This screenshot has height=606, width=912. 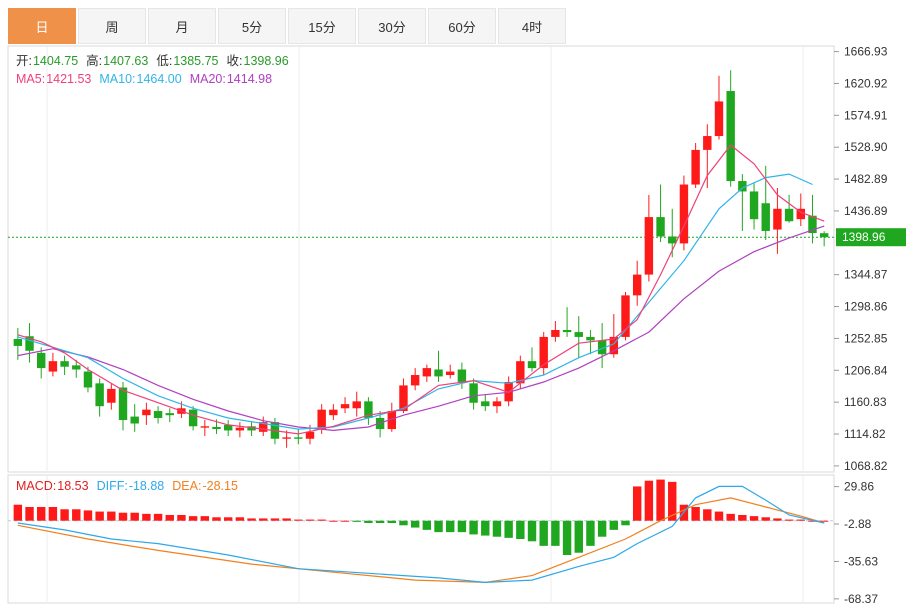 I want to click on diff-line, so click(x=421, y=534).